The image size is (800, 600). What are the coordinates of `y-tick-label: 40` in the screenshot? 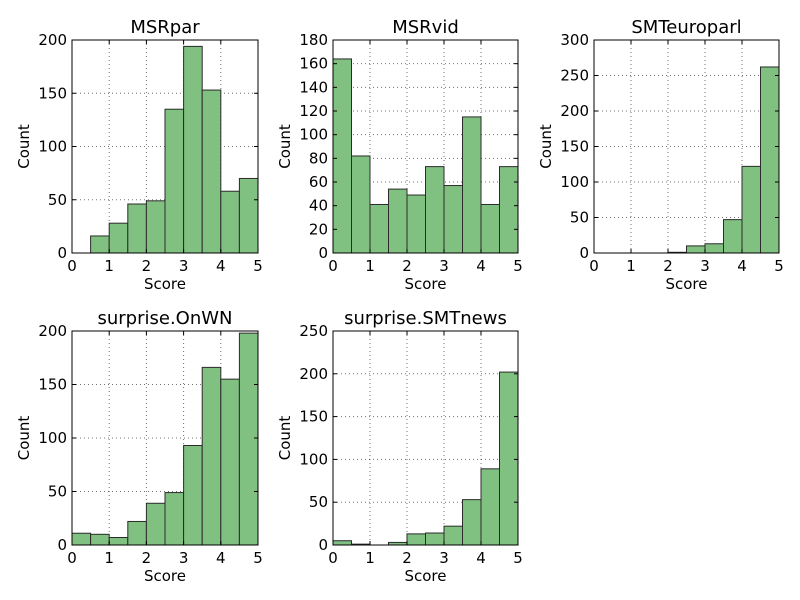 It's located at (318, 206).